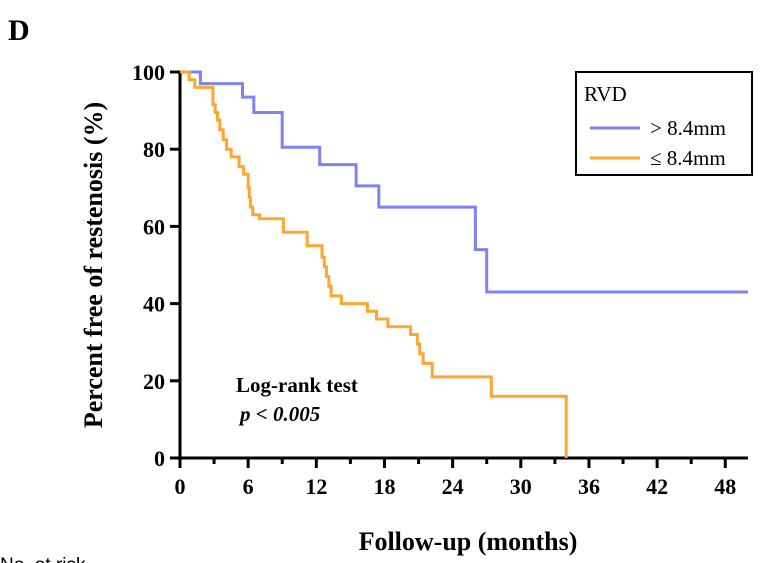 The height and width of the screenshot is (563, 768). What do you see at coordinates (154, 304) in the screenshot?
I see `y-tick-label: 40` at bounding box center [154, 304].